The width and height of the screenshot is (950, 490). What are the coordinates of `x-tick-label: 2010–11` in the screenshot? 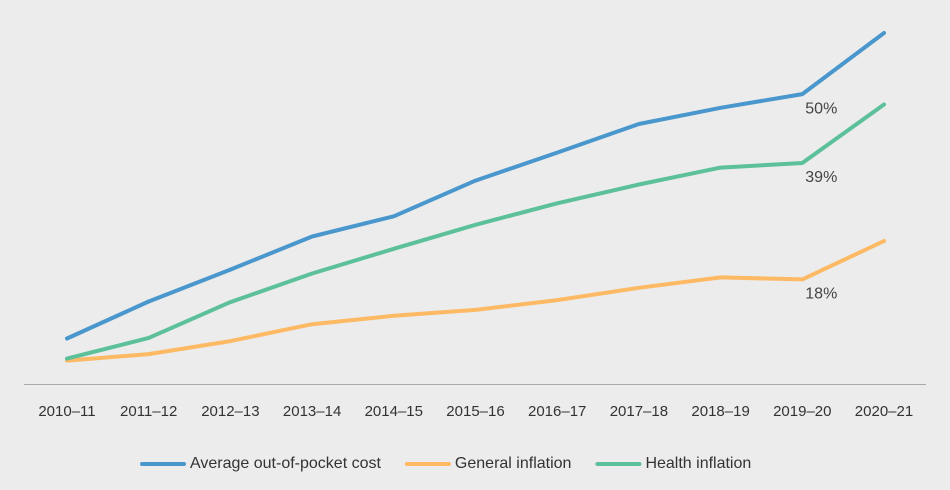 It's located at (66, 411).